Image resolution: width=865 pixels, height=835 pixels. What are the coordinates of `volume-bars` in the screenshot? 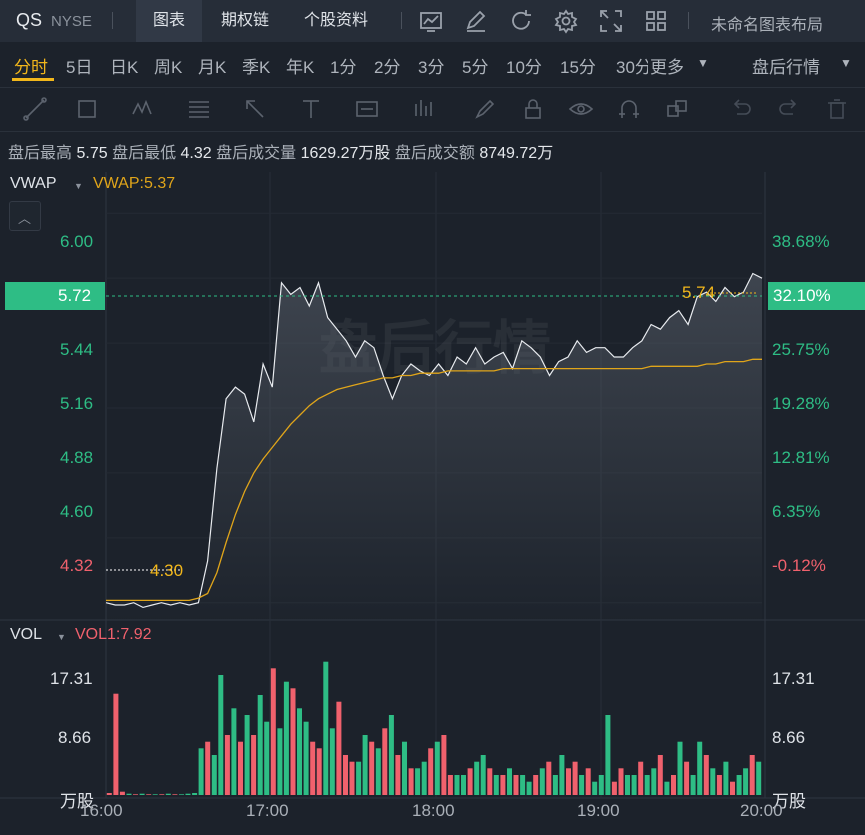 It's located at (434, 728).